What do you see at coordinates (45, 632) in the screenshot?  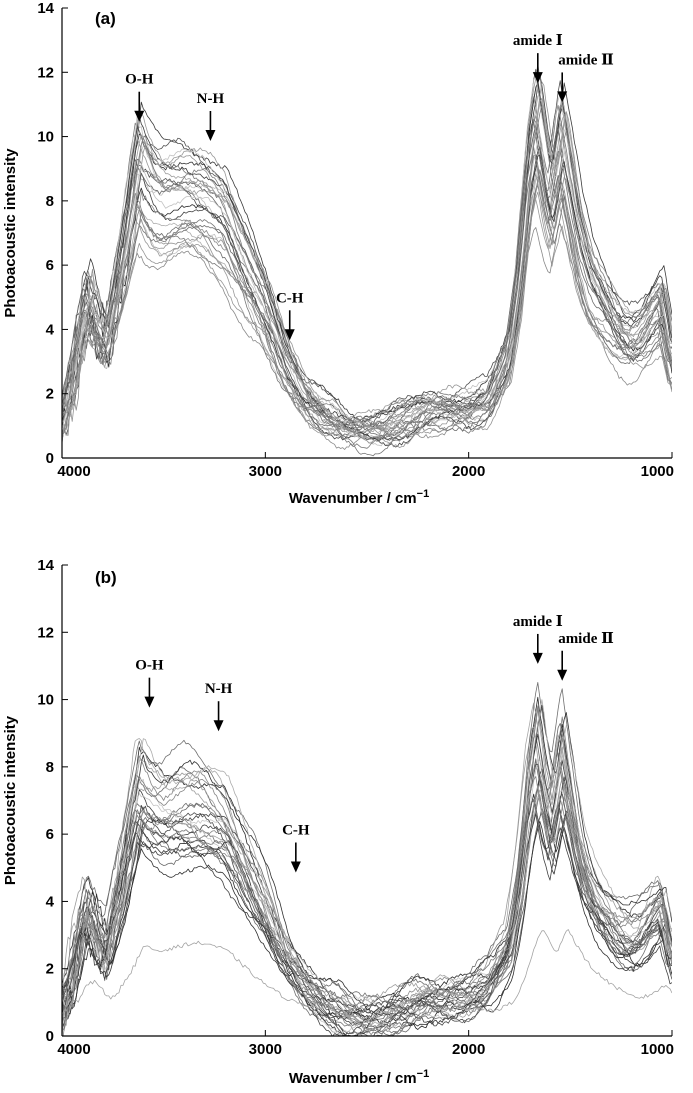 I see `y-tick-label: 12` at bounding box center [45, 632].